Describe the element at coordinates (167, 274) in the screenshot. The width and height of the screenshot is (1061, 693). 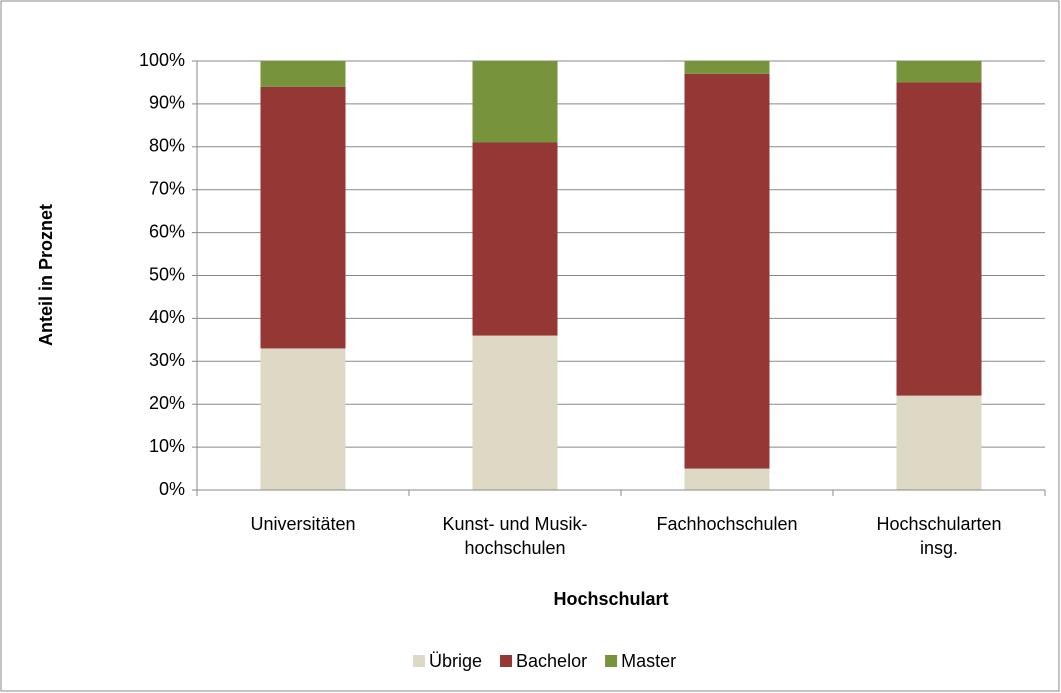
I see `y-tick-label: 50%` at that location.